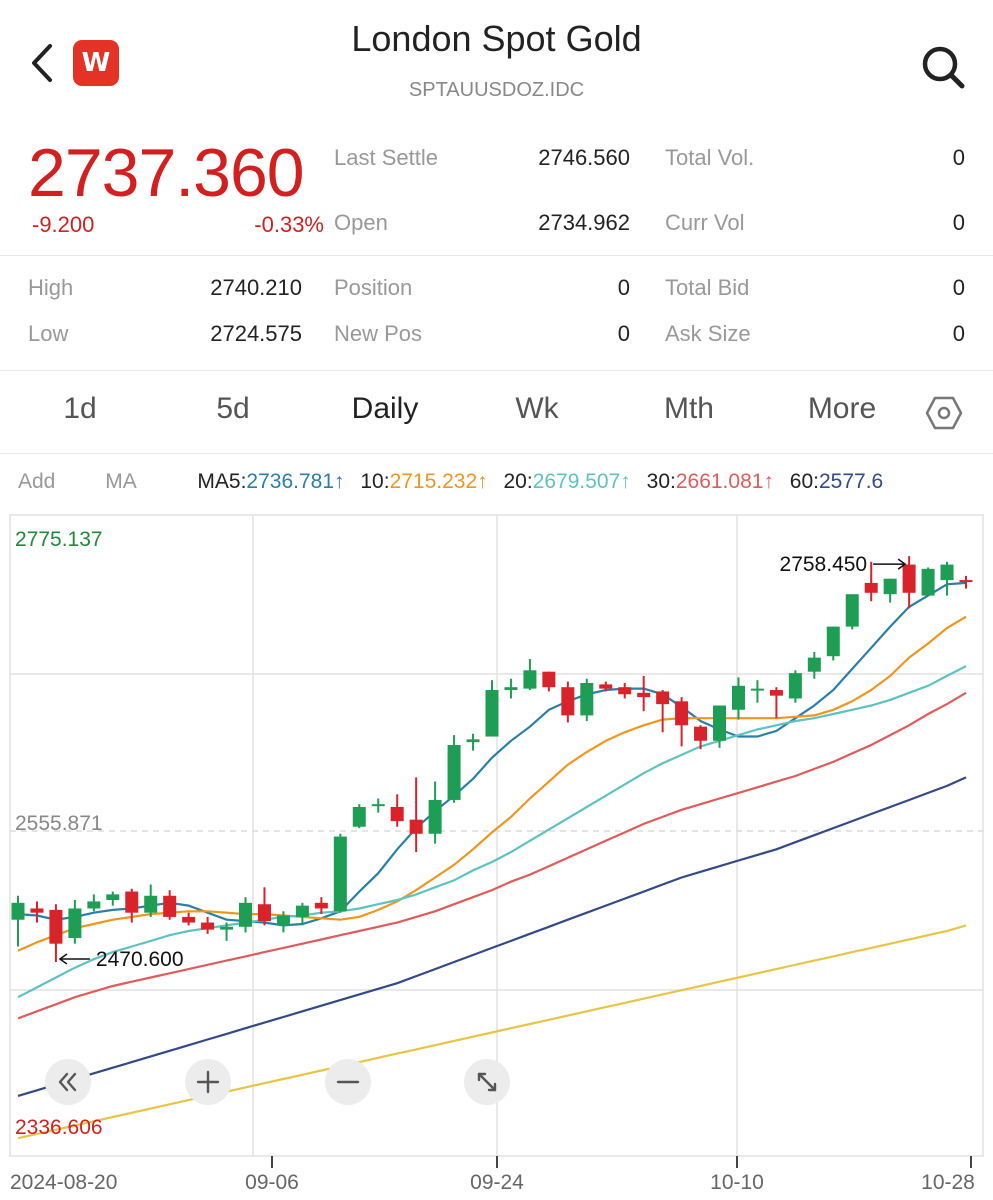 This screenshot has height=1200, width=993. Describe the element at coordinates (496, 38) in the screenshot. I see `page-title: London Spot Gold` at that location.